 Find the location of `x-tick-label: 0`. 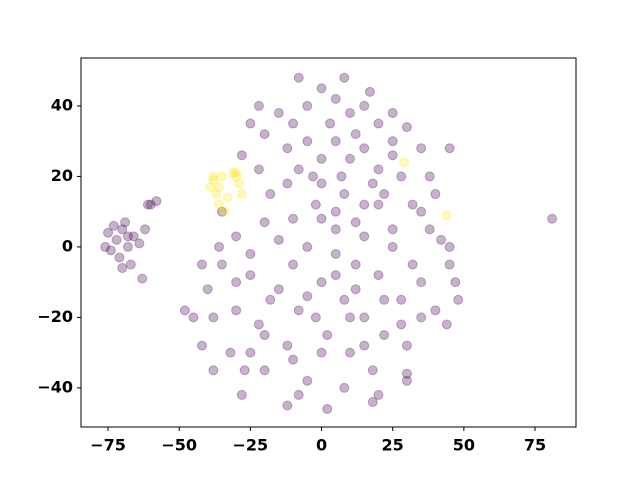

x-tick-label: 0 is located at coordinates (321, 445).